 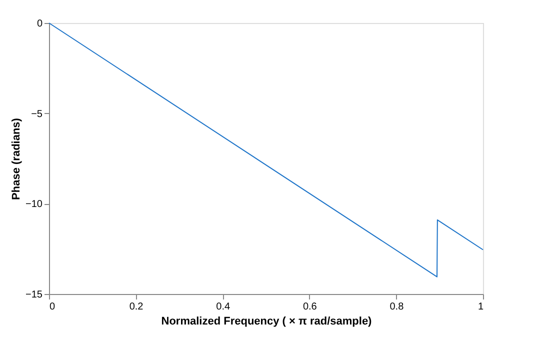 What do you see at coordinates (481, 307) in the screenshot?
I see `x-tick-label: 1` at bounding box center [481, 307].